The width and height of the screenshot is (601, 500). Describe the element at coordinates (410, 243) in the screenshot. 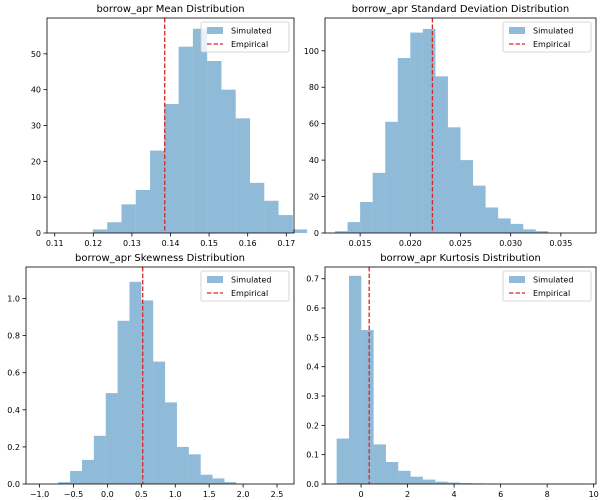

I see `x-tick-label: 0.020` at that location.